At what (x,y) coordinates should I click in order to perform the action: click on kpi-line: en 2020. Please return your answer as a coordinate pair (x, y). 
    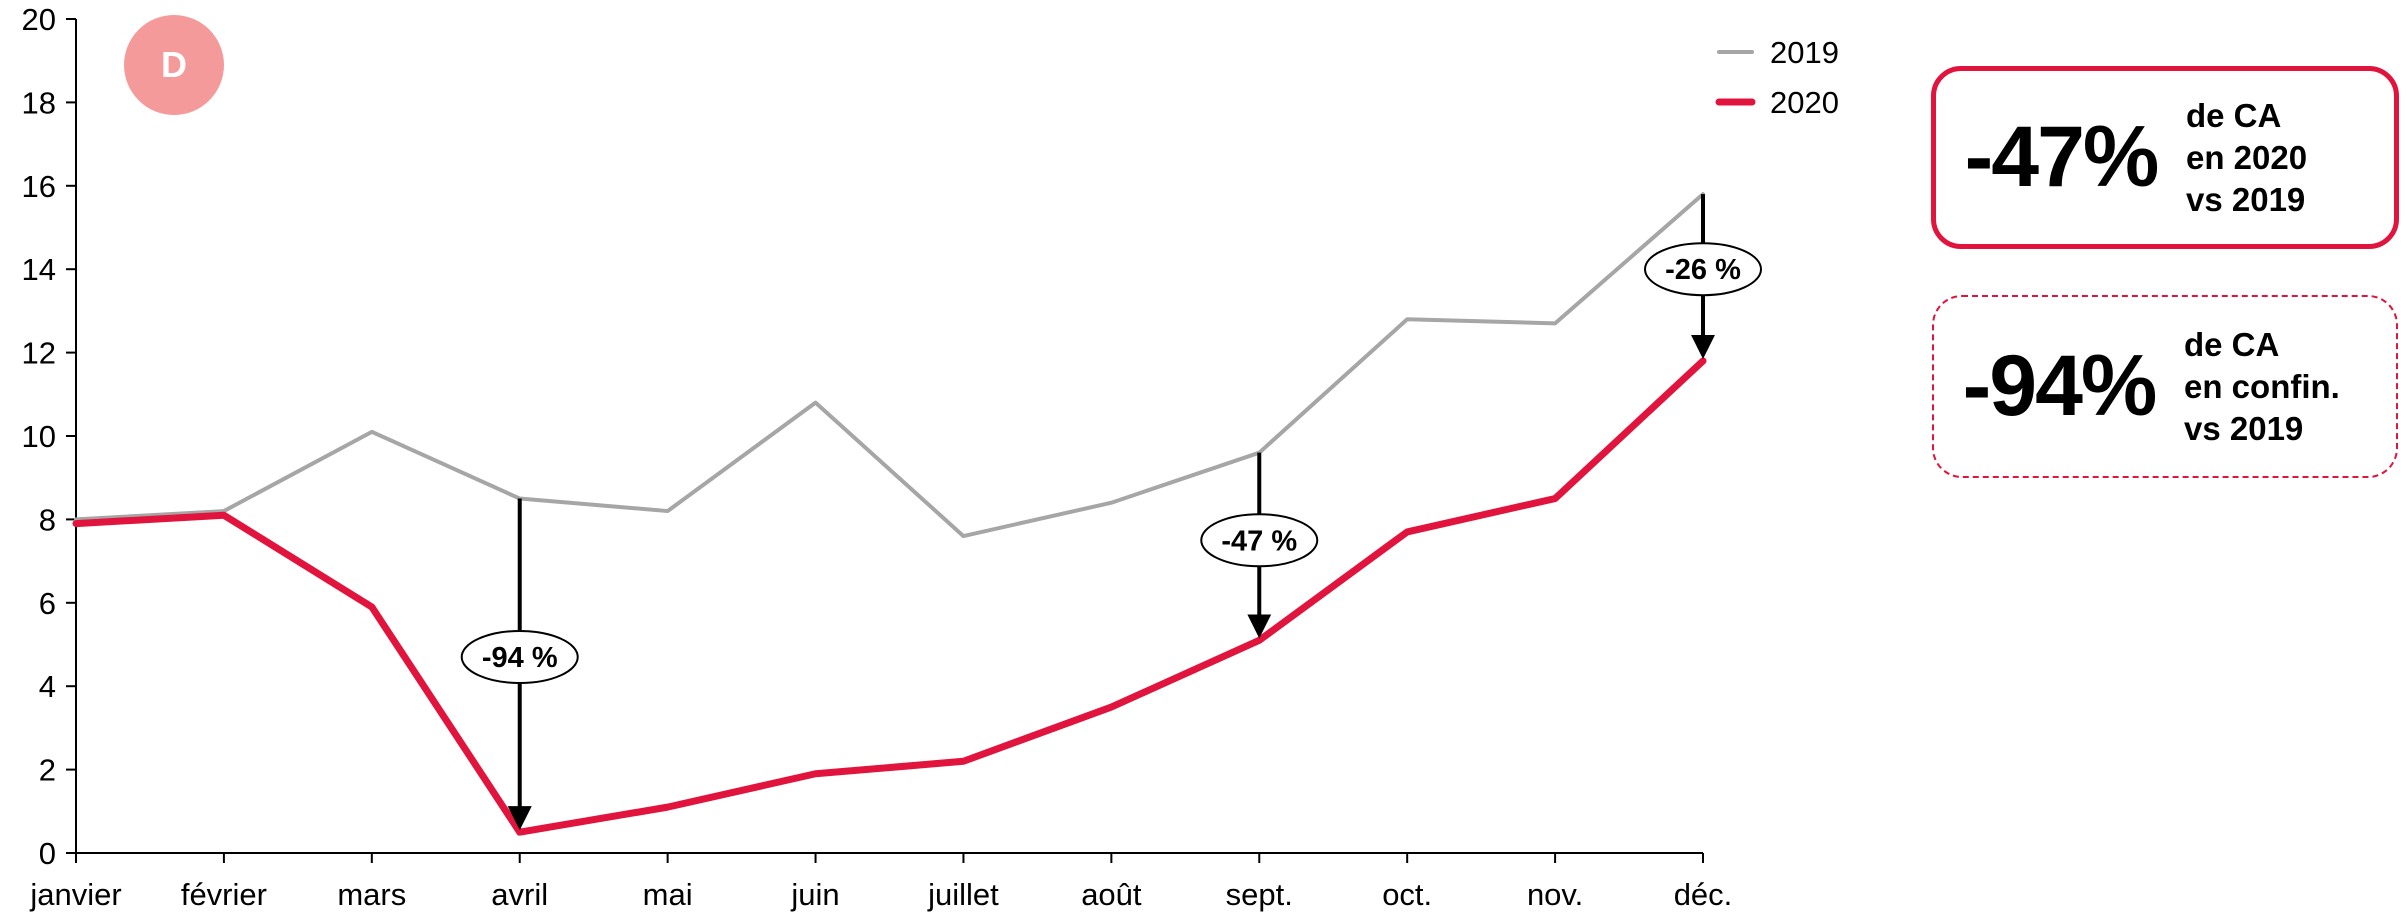
    Looking at the image, I should click on (2247, 157).